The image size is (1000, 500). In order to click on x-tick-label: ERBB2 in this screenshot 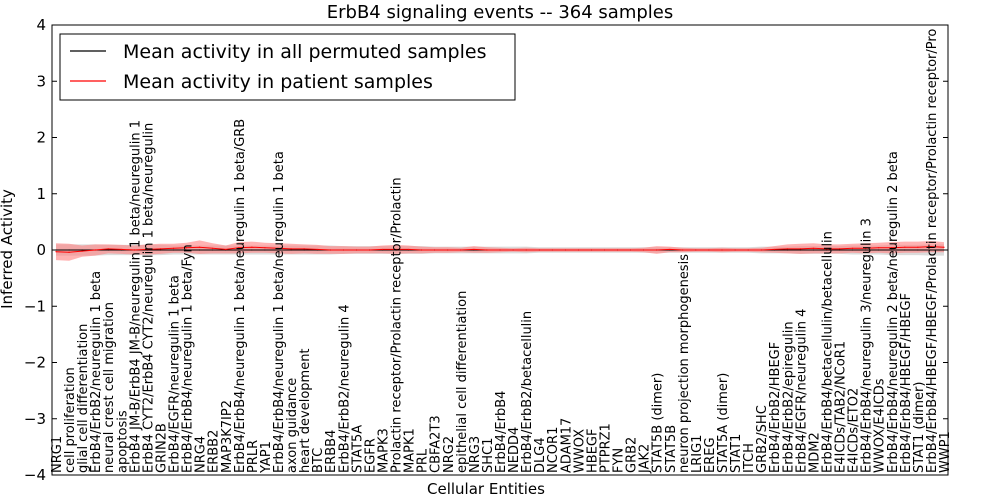, I will do `click(214, 451)`.